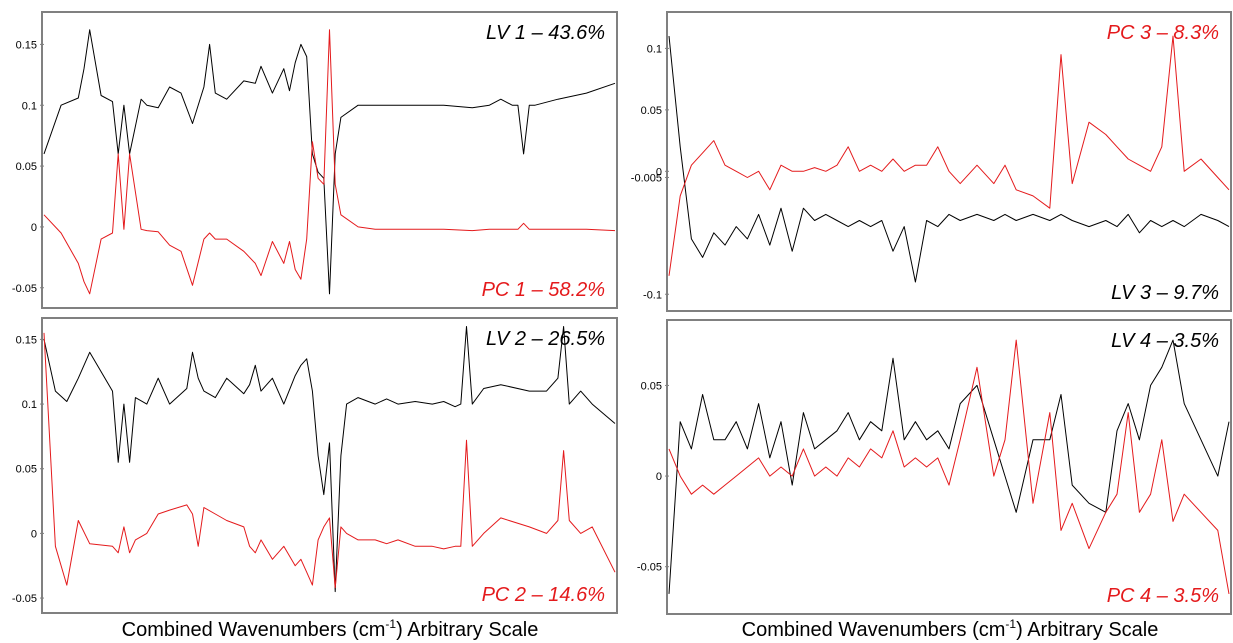  Describe the element at coordinates (1165, 293) in the screenshot. I see `annotation-bottom: LV 3 – 9.7%` at that location.